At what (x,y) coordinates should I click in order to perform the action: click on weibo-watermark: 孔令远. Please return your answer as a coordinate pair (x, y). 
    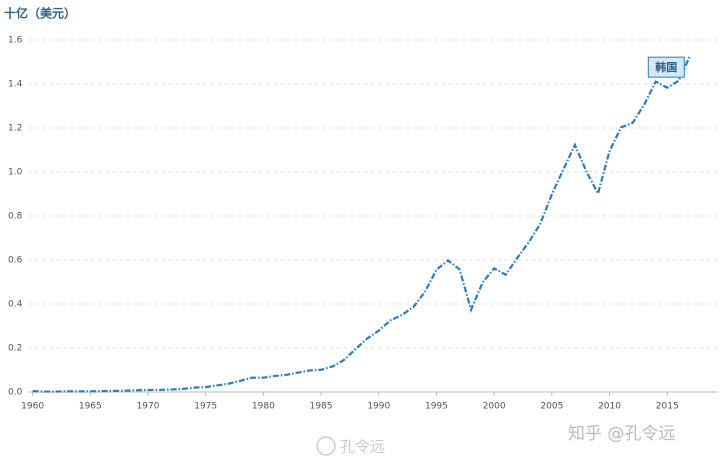
    Looking at the image, I should click on (350, 446).